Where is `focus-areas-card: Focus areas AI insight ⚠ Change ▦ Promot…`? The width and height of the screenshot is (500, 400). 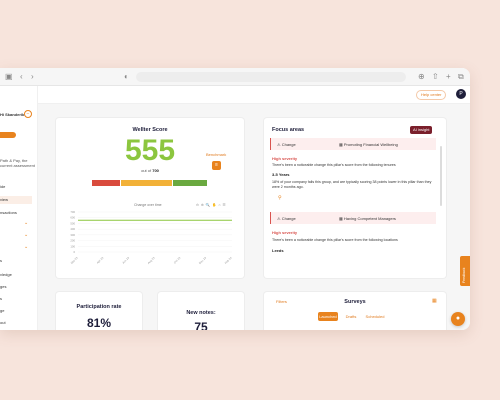 focus-areas-card: Focus areas AI insight ⚠ Change ▦ Promot… is located at coordinates (355, 198).